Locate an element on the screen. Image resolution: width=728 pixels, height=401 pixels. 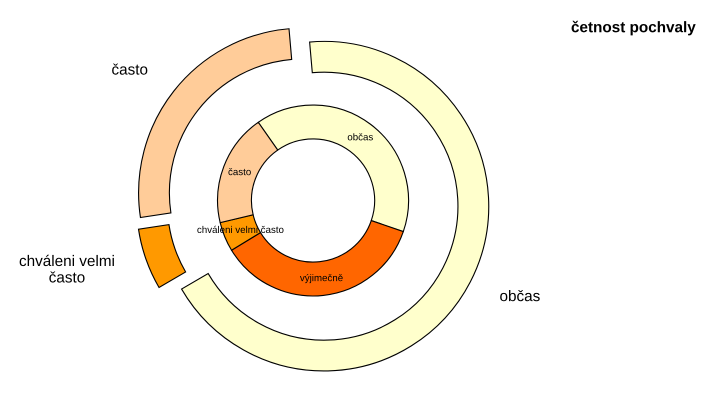
category-label: chváleni velmi často is located at coordinates (67, 268).